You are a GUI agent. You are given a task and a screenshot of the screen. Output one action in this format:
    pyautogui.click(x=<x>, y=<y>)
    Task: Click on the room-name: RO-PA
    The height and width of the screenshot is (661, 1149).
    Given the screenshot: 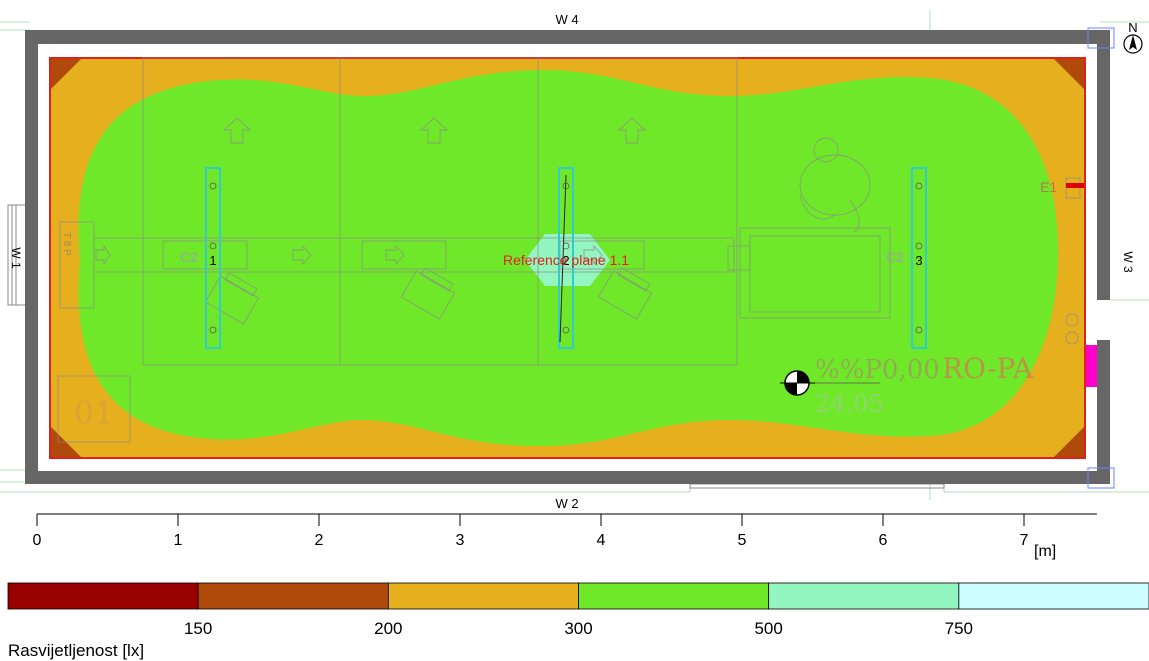 What is the action you would take?
    pyautogui.click(x=988, y=368)
    